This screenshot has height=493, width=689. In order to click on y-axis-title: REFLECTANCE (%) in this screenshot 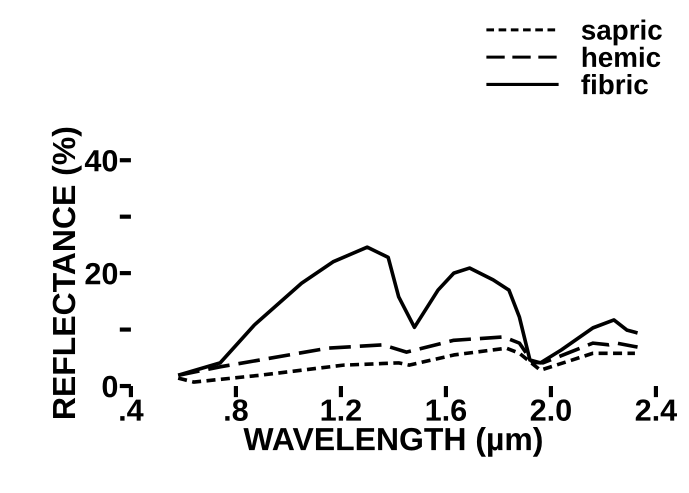, I will do `click(67, 273)`.